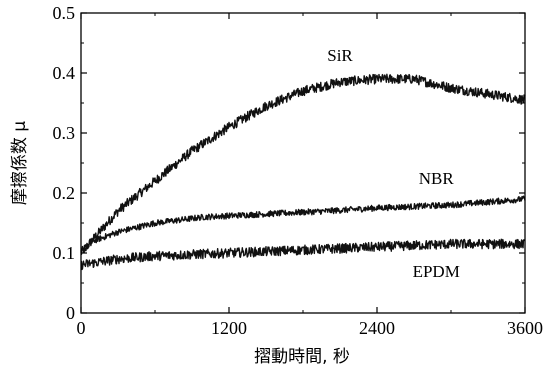 The width and height of the screenshot is (557, 370). What do you see at coordinates (64, 133) in the screenshot?
I see `y-tick-label: 0.3` at bounding box center [64, 133].